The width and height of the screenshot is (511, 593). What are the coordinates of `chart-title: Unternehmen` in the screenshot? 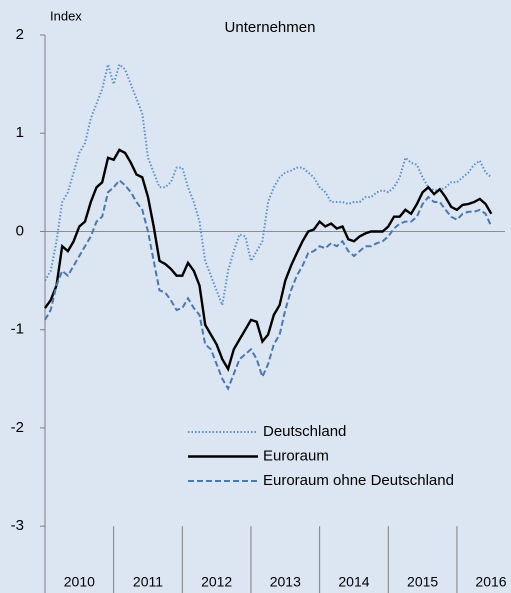 It's located at (270, 27).